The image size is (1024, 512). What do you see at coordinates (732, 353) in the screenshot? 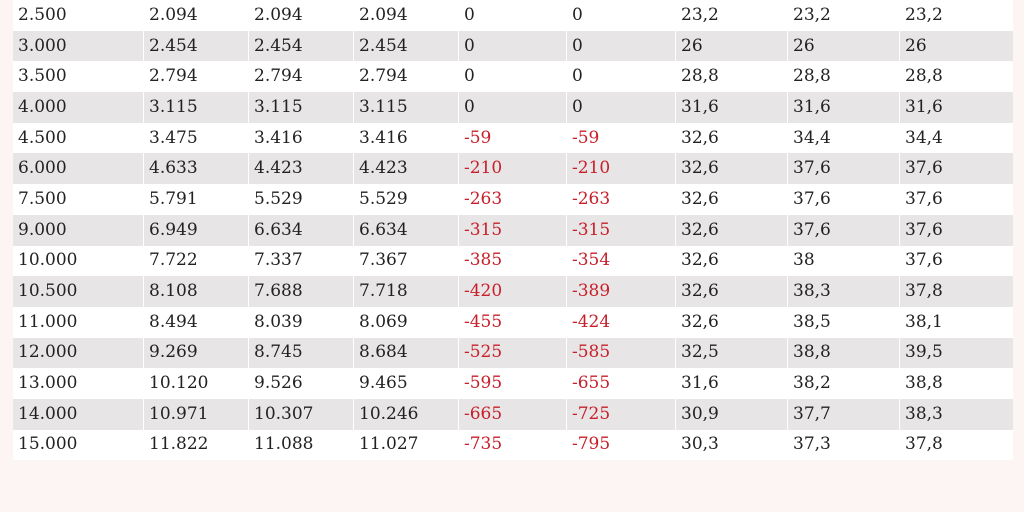
I see `table-cell: 32,5` at bounding box center [732, 353].